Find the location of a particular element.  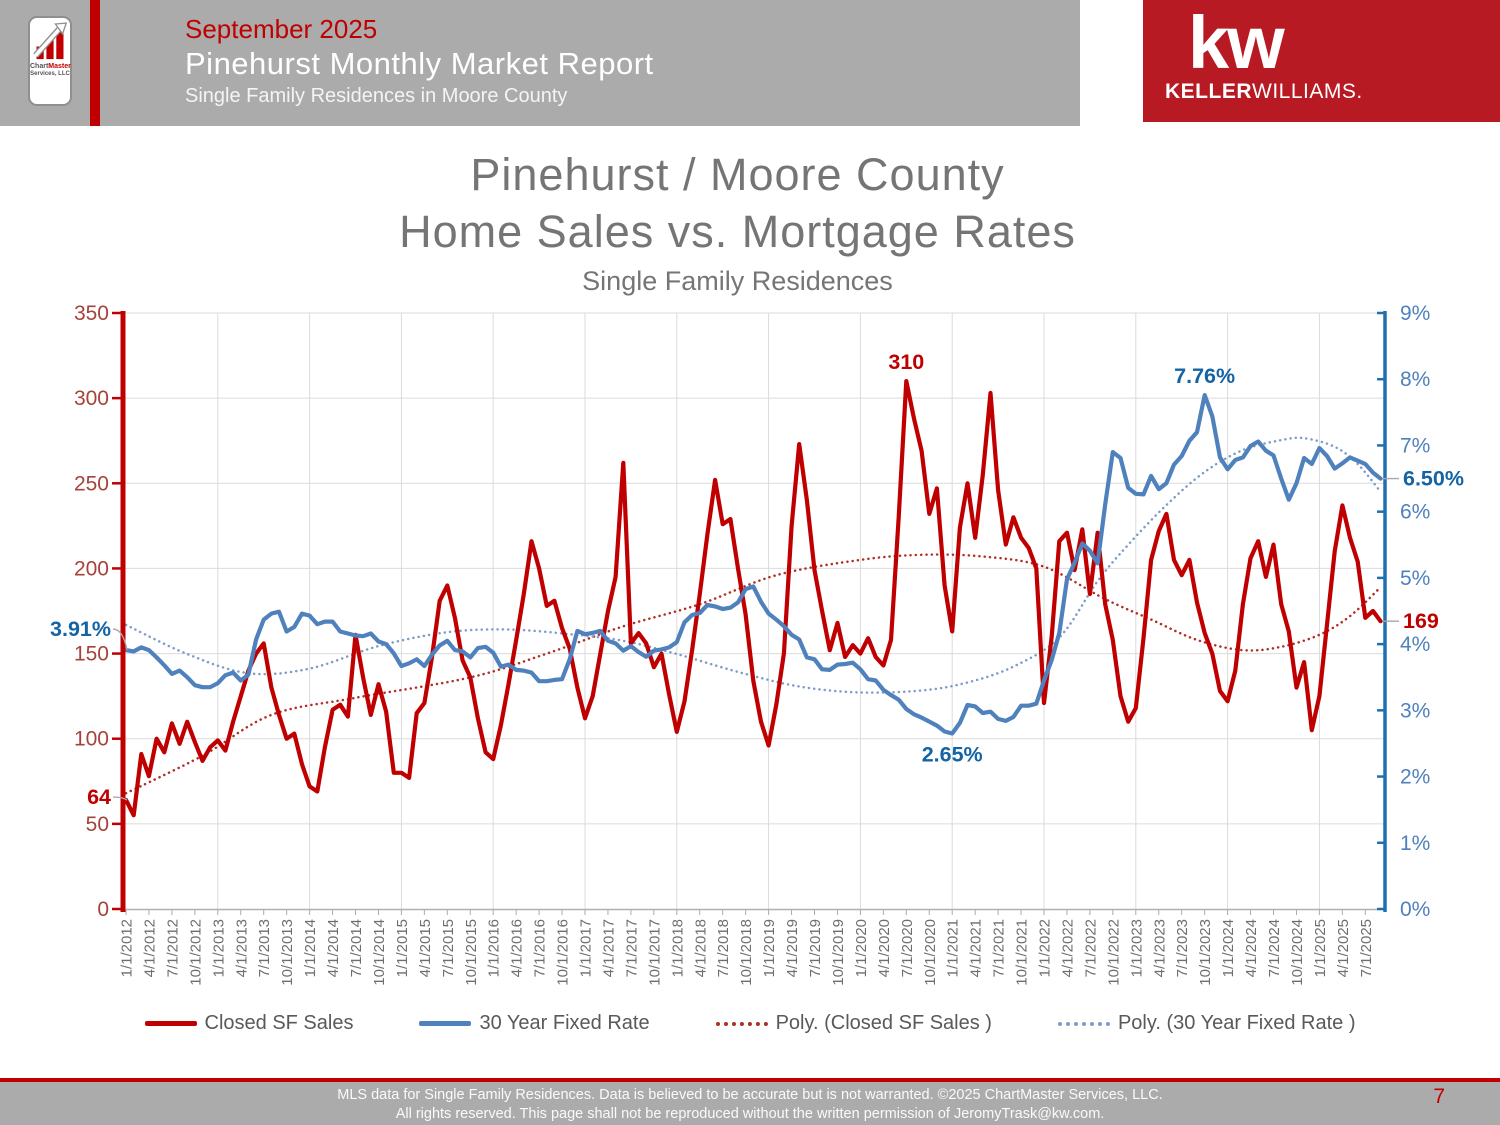

bar-chart-arrow-icon is located at coordinates (50, 41).